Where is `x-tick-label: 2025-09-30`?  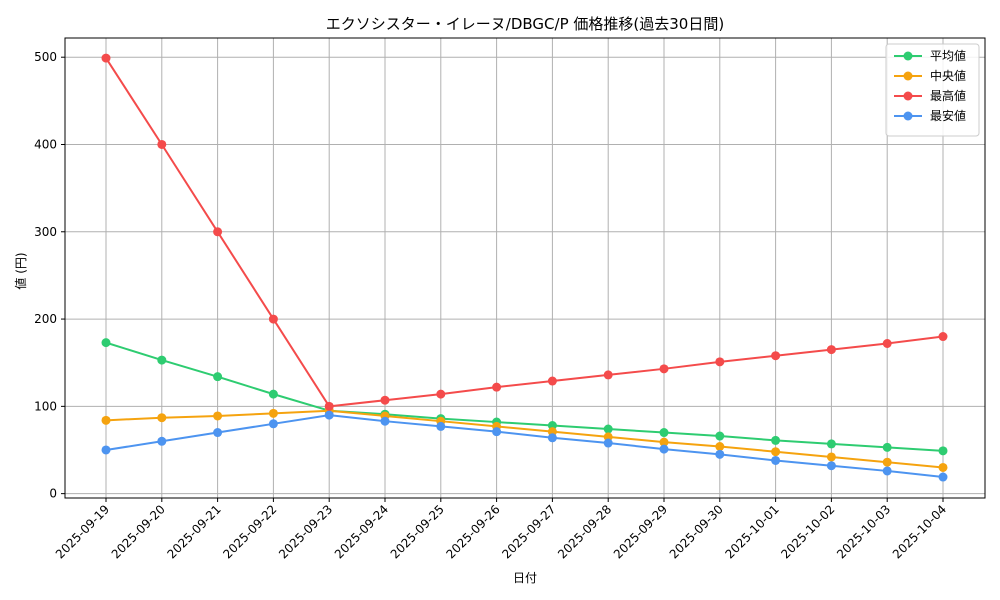 x-tick-label: 2025-09-30 is located at coordinates (696, 531).